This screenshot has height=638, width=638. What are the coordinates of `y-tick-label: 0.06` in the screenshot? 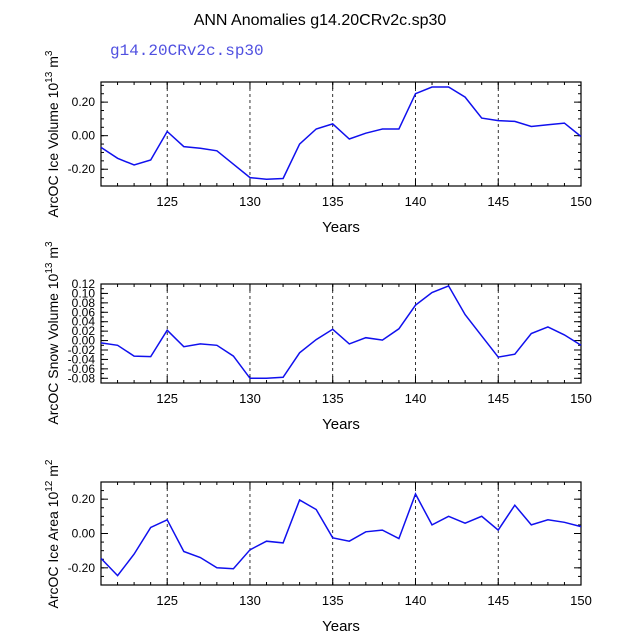 It's located at (84, 312).